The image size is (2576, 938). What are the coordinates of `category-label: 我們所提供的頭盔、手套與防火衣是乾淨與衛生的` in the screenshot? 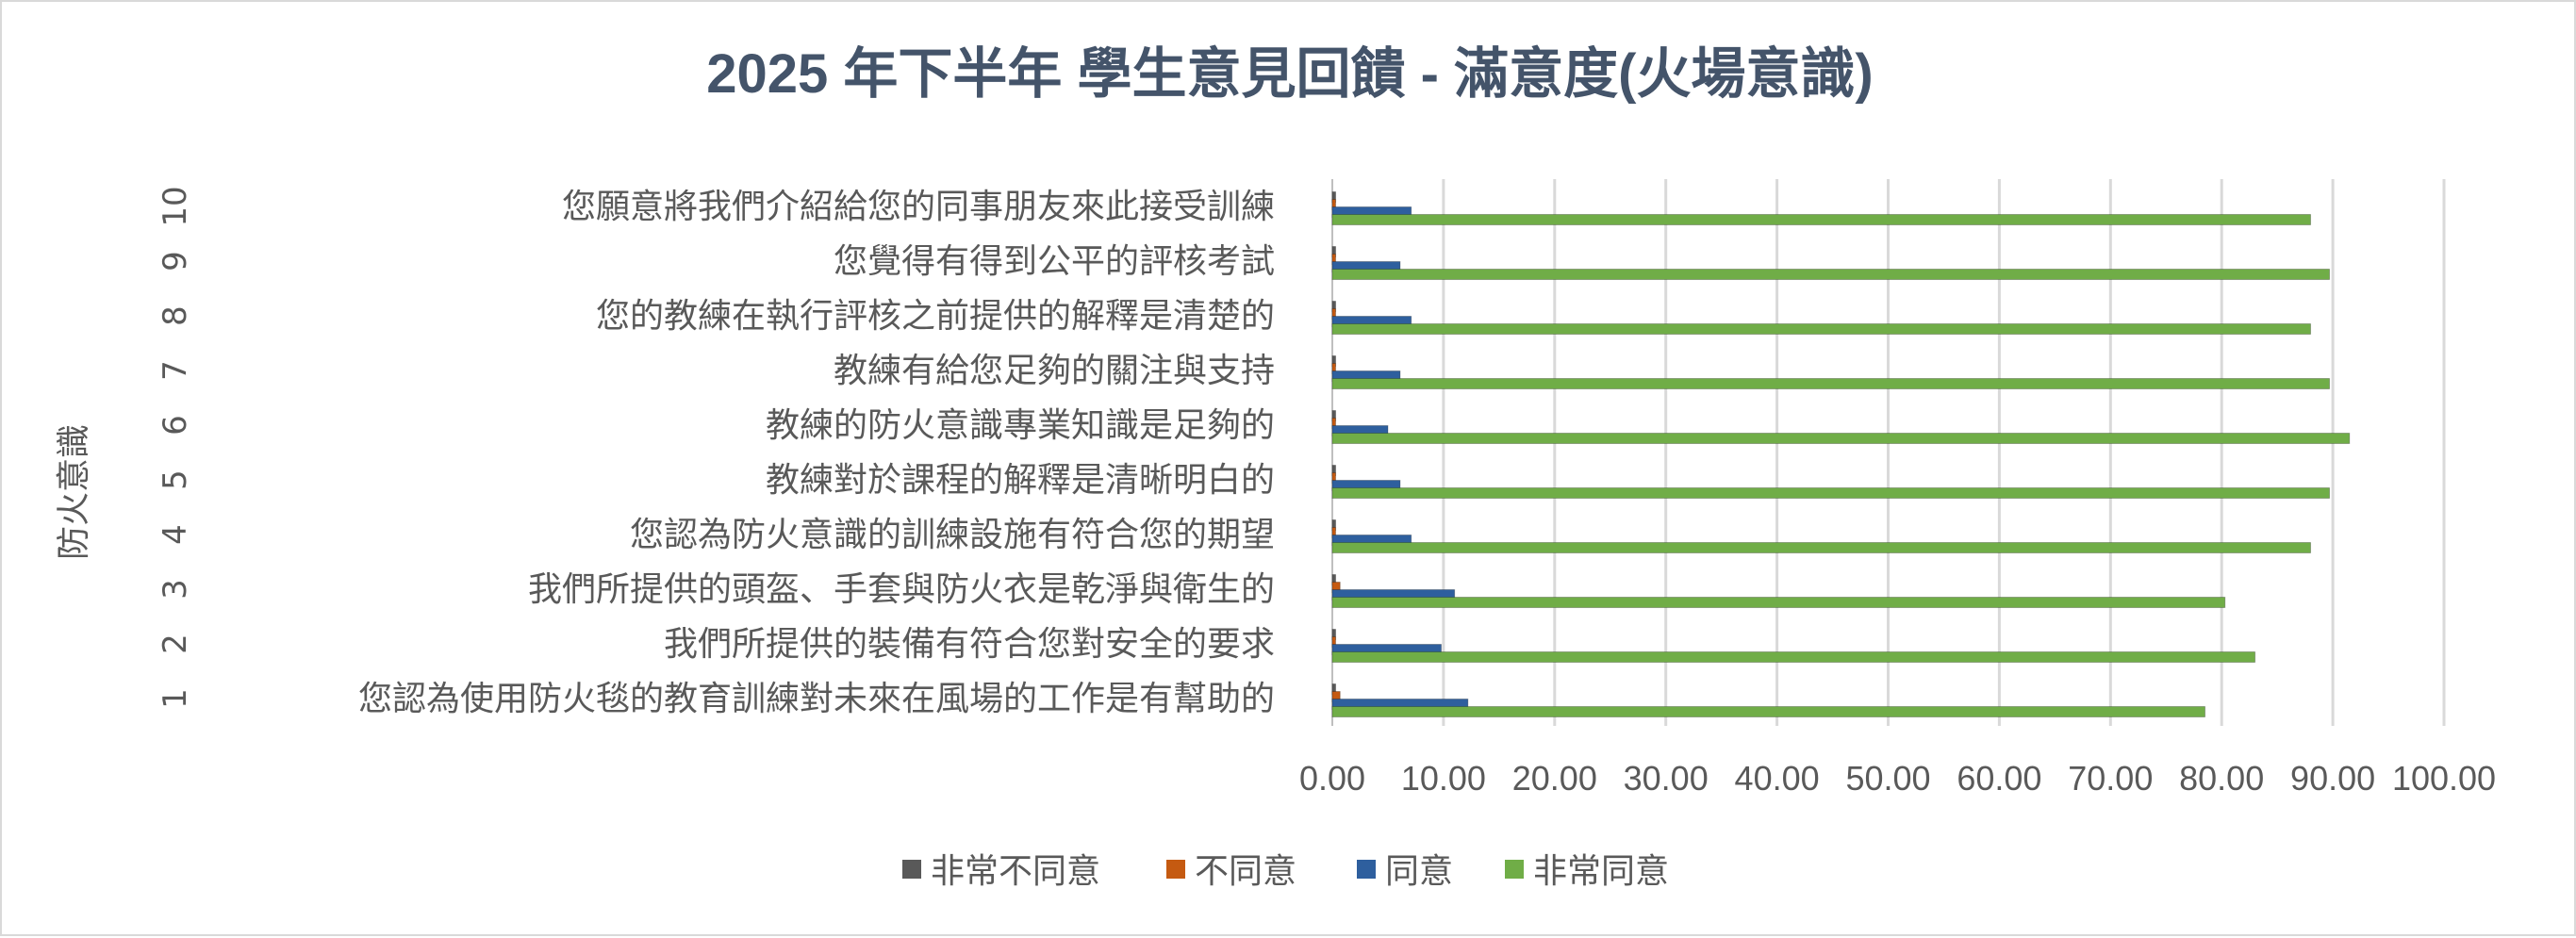 It's located at (901, 590).